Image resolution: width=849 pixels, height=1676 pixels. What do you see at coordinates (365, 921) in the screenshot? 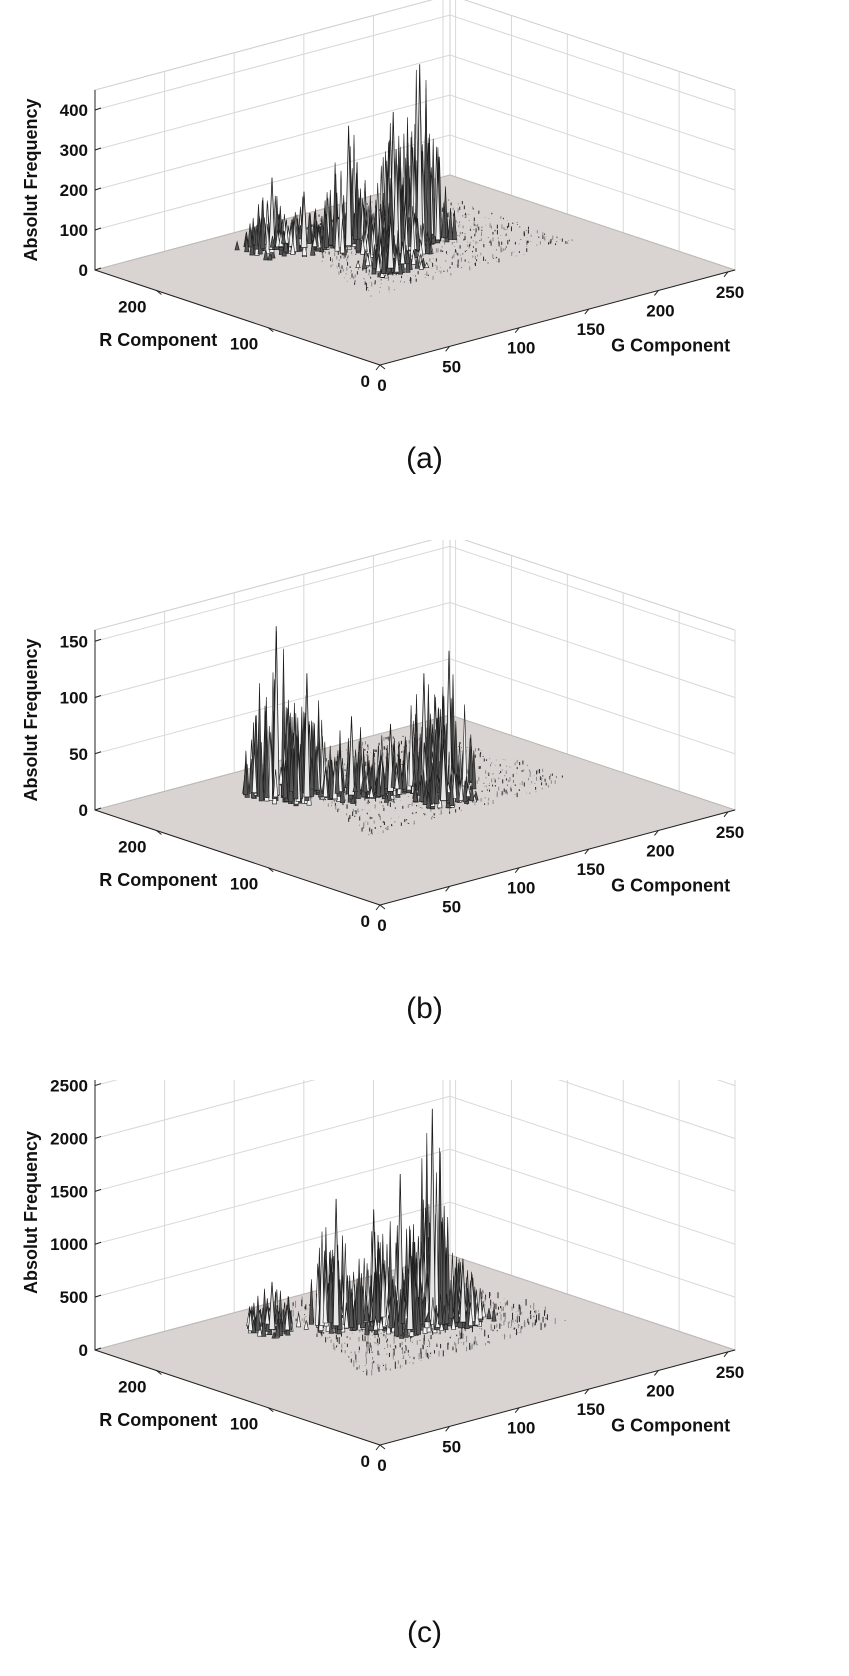
I see `y-tick-label: 0` at bounding box center [365, 921].